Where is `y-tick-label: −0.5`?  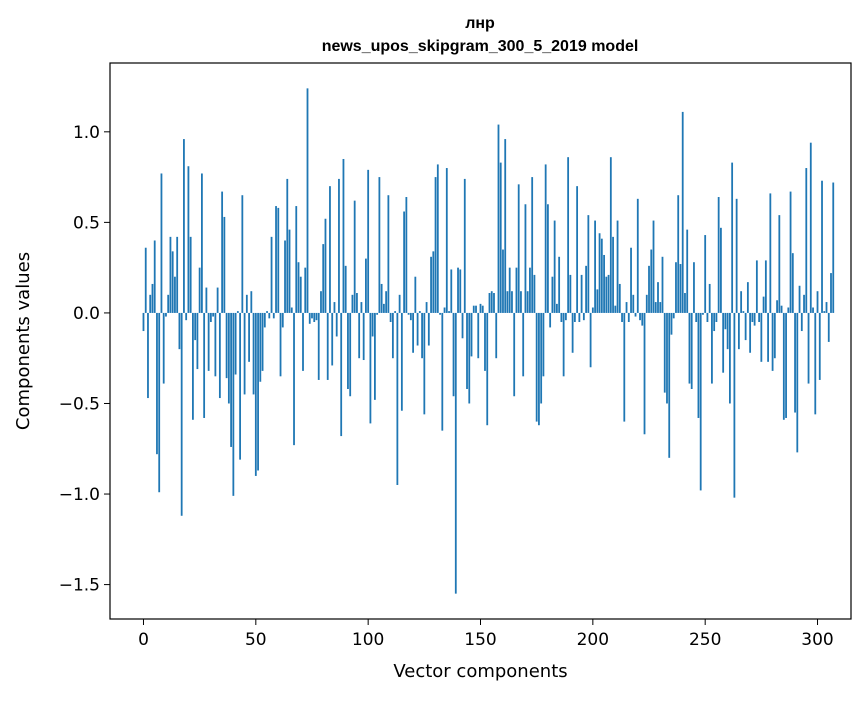
y-tick-label: −0.5 is located at coordinates (79, 404).